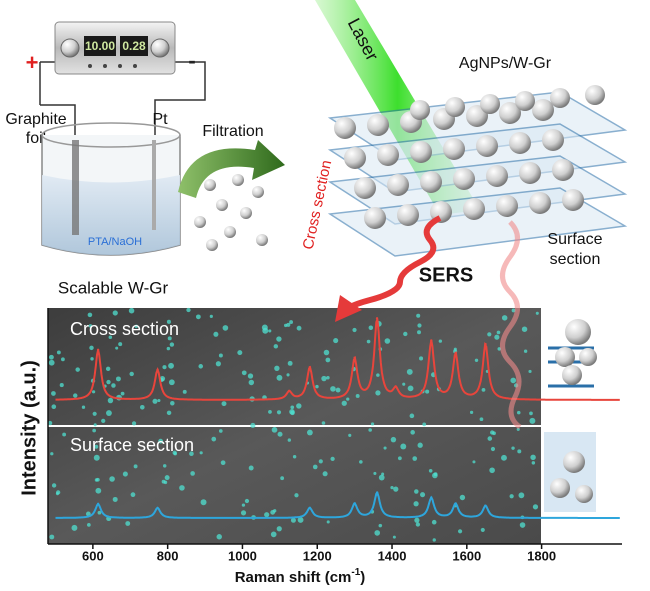  Describe the element at coordinates (36, 138) in the screenshot. I see `graphite-label: foil` at that location.